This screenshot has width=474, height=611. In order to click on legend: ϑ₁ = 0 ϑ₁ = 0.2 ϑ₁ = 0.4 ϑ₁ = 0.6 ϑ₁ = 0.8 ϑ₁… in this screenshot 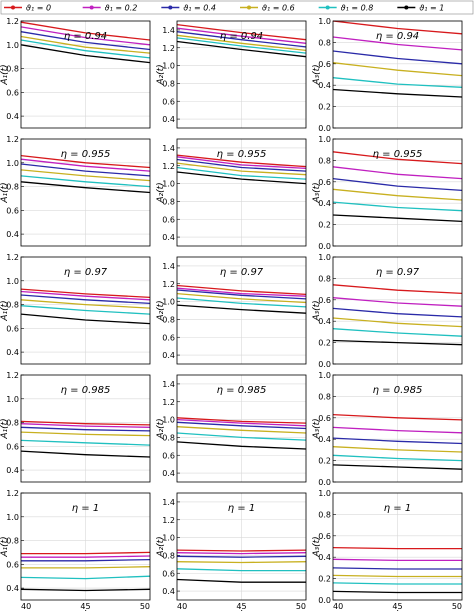, I will do `click(237, 7)`.